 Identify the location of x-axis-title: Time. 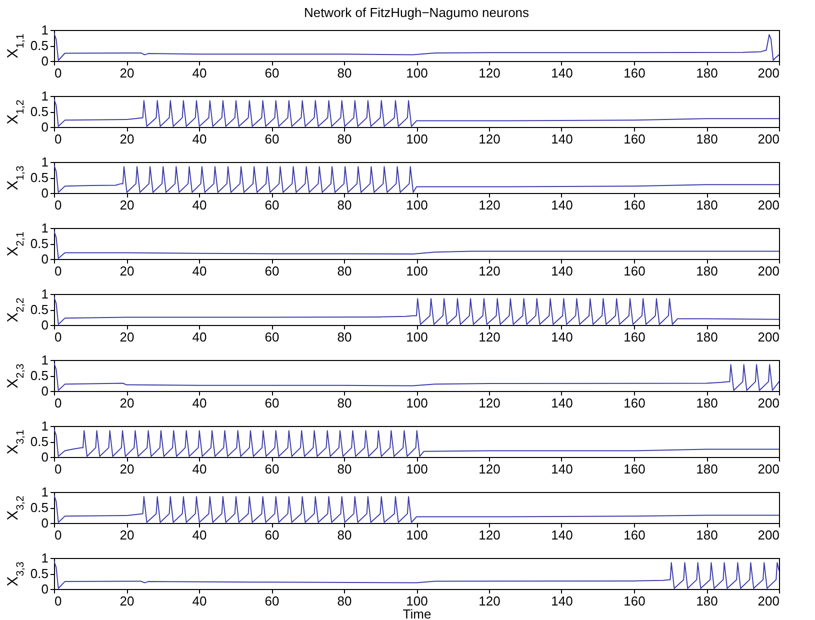
(417, 613).